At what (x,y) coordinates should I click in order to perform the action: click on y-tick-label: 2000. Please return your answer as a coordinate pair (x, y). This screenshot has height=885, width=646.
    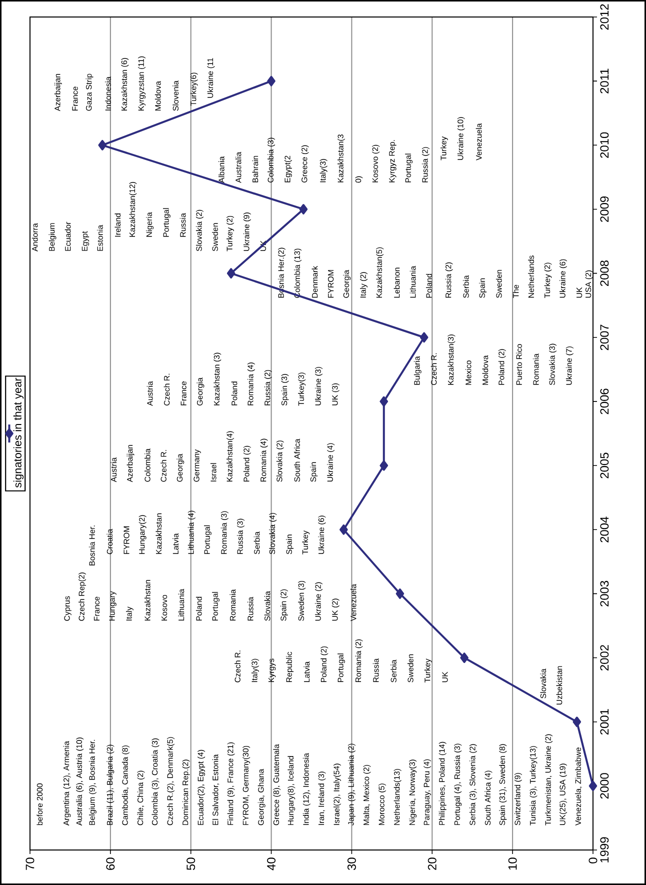
    Looking at the image, I should click on (604, 786).